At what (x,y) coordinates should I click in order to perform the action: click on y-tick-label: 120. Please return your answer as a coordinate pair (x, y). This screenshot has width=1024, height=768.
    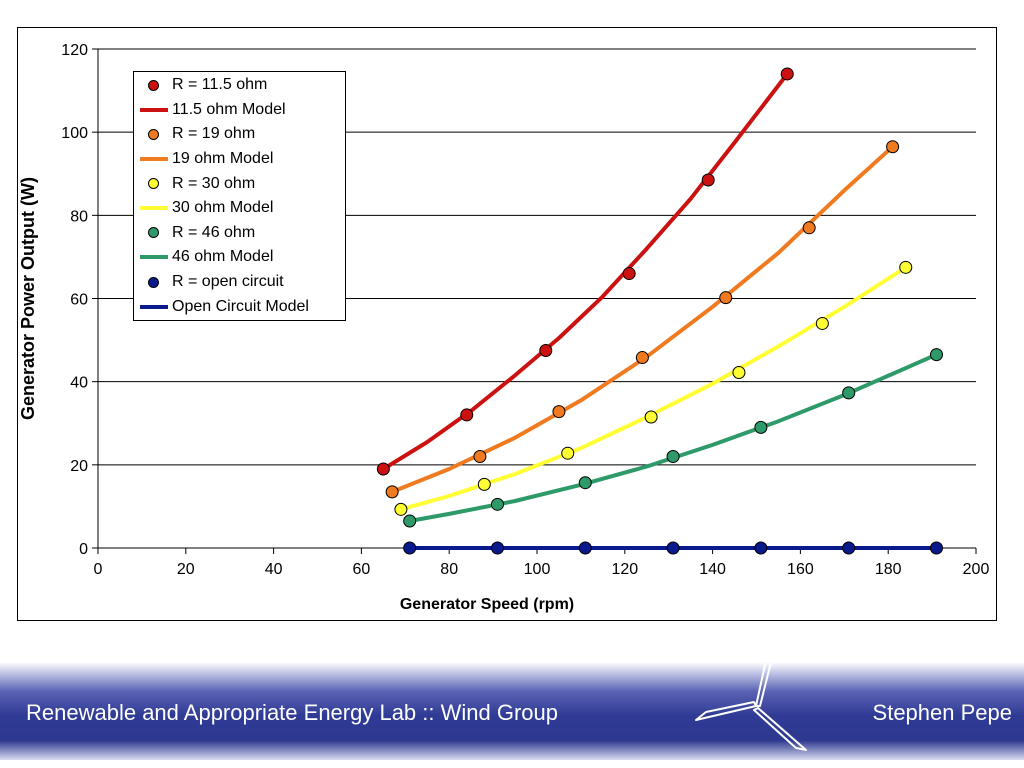
    Looking at the image, I should click on (74, 50).